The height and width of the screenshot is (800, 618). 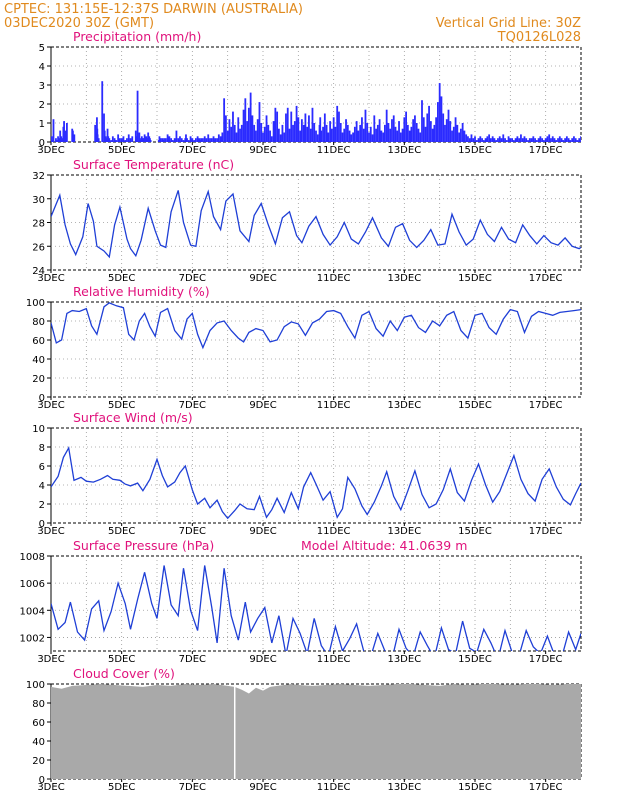 I want to click on wind-x-tick-label: 7DEC, so click(x=192, y=531).